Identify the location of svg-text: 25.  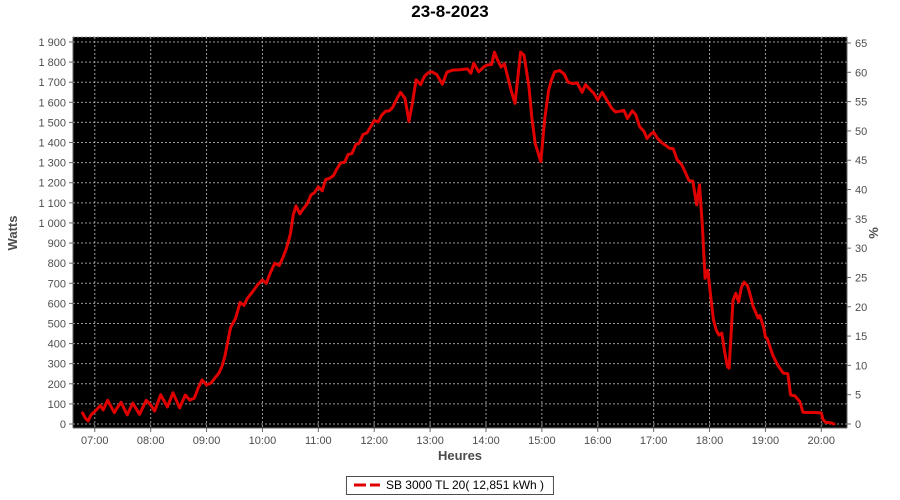
(861, 278).